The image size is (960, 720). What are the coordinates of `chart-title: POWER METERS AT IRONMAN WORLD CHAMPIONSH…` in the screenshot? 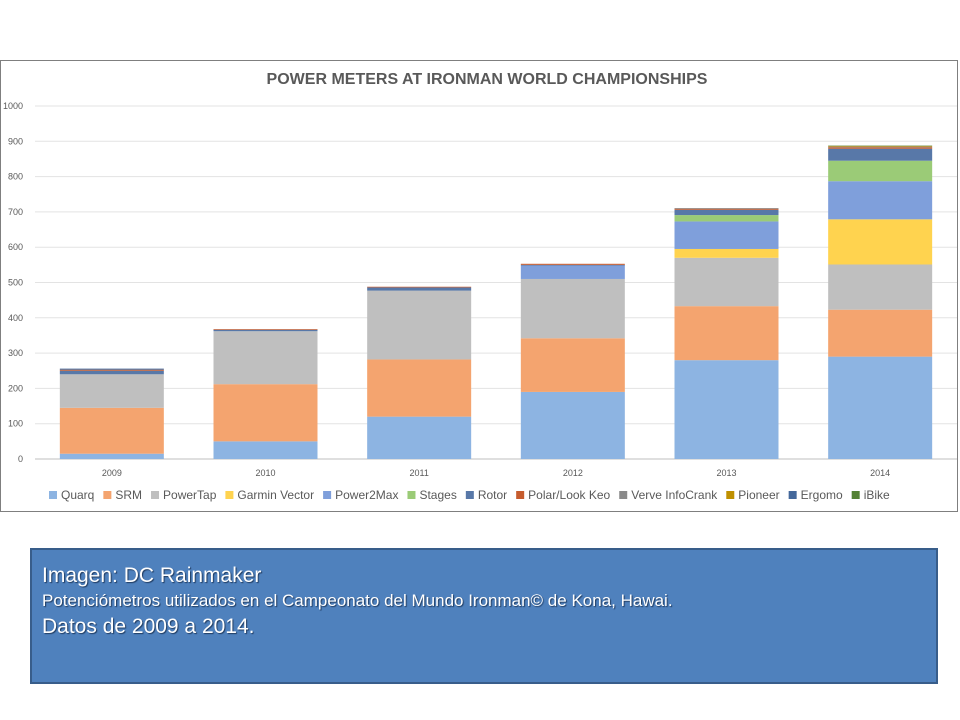 It's located at (487, 79).